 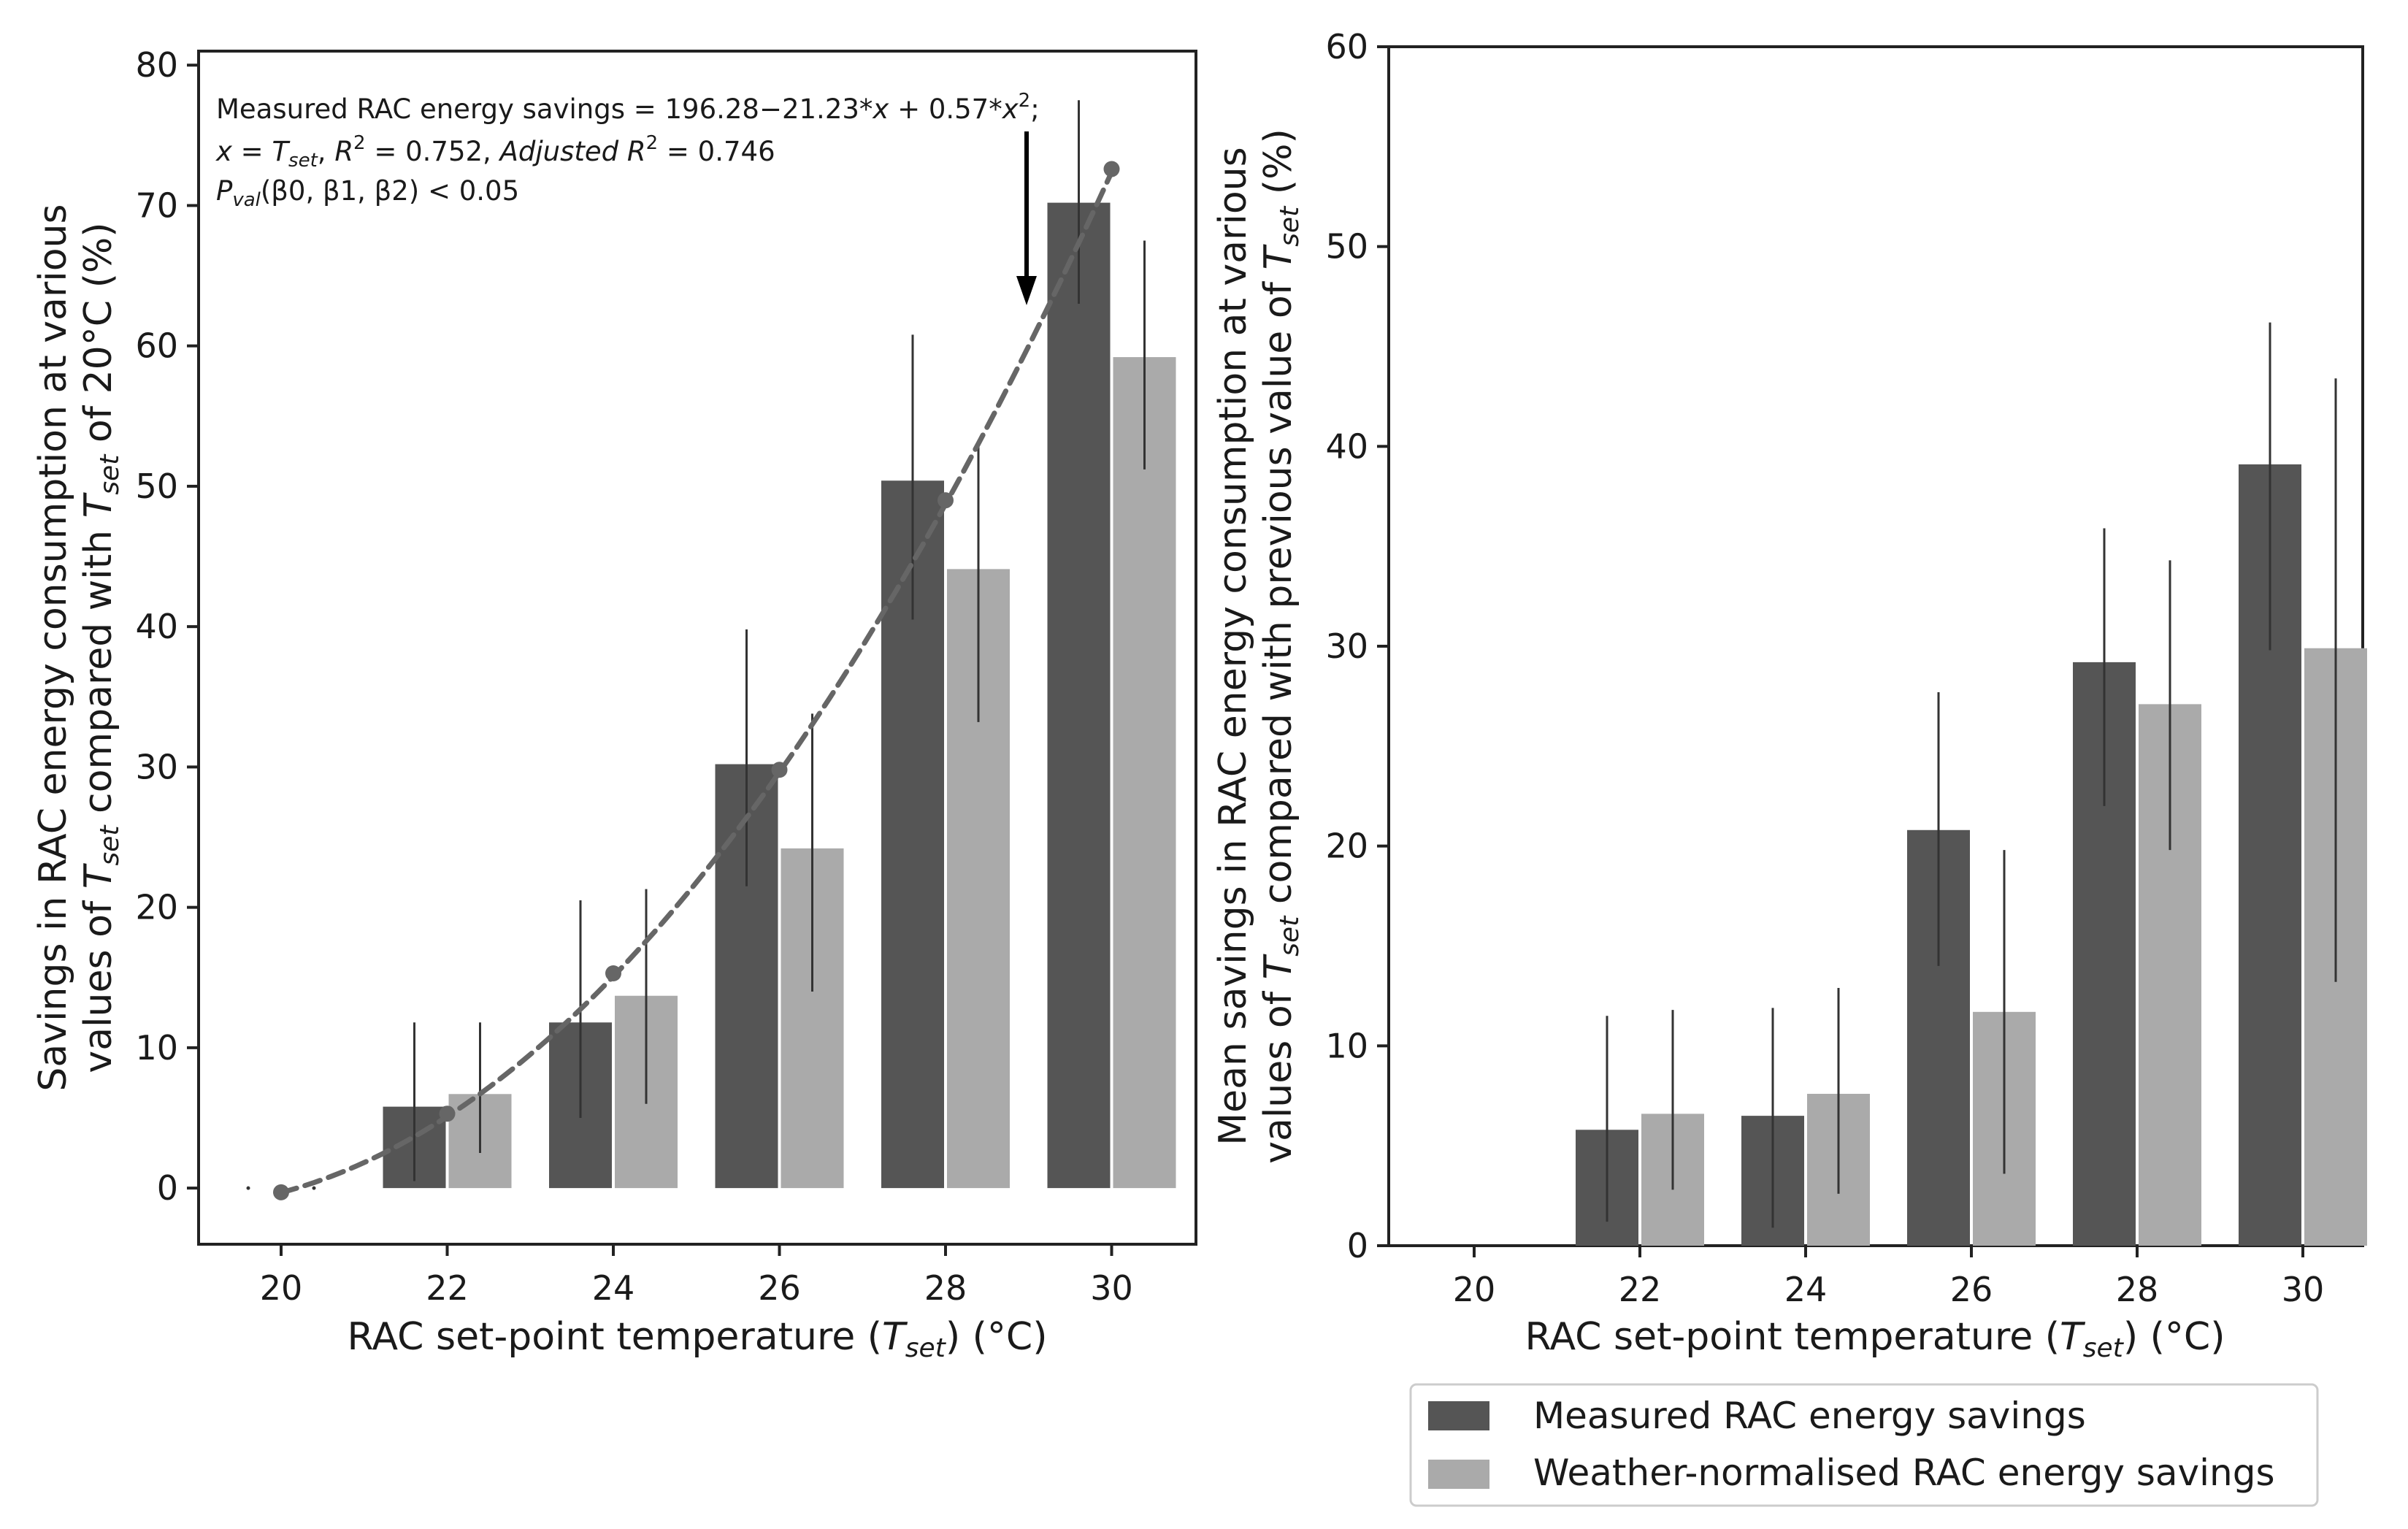 I want to click on right-y-axis: 0 10 20 30 40 50 60, so click(x=1357, y=646).